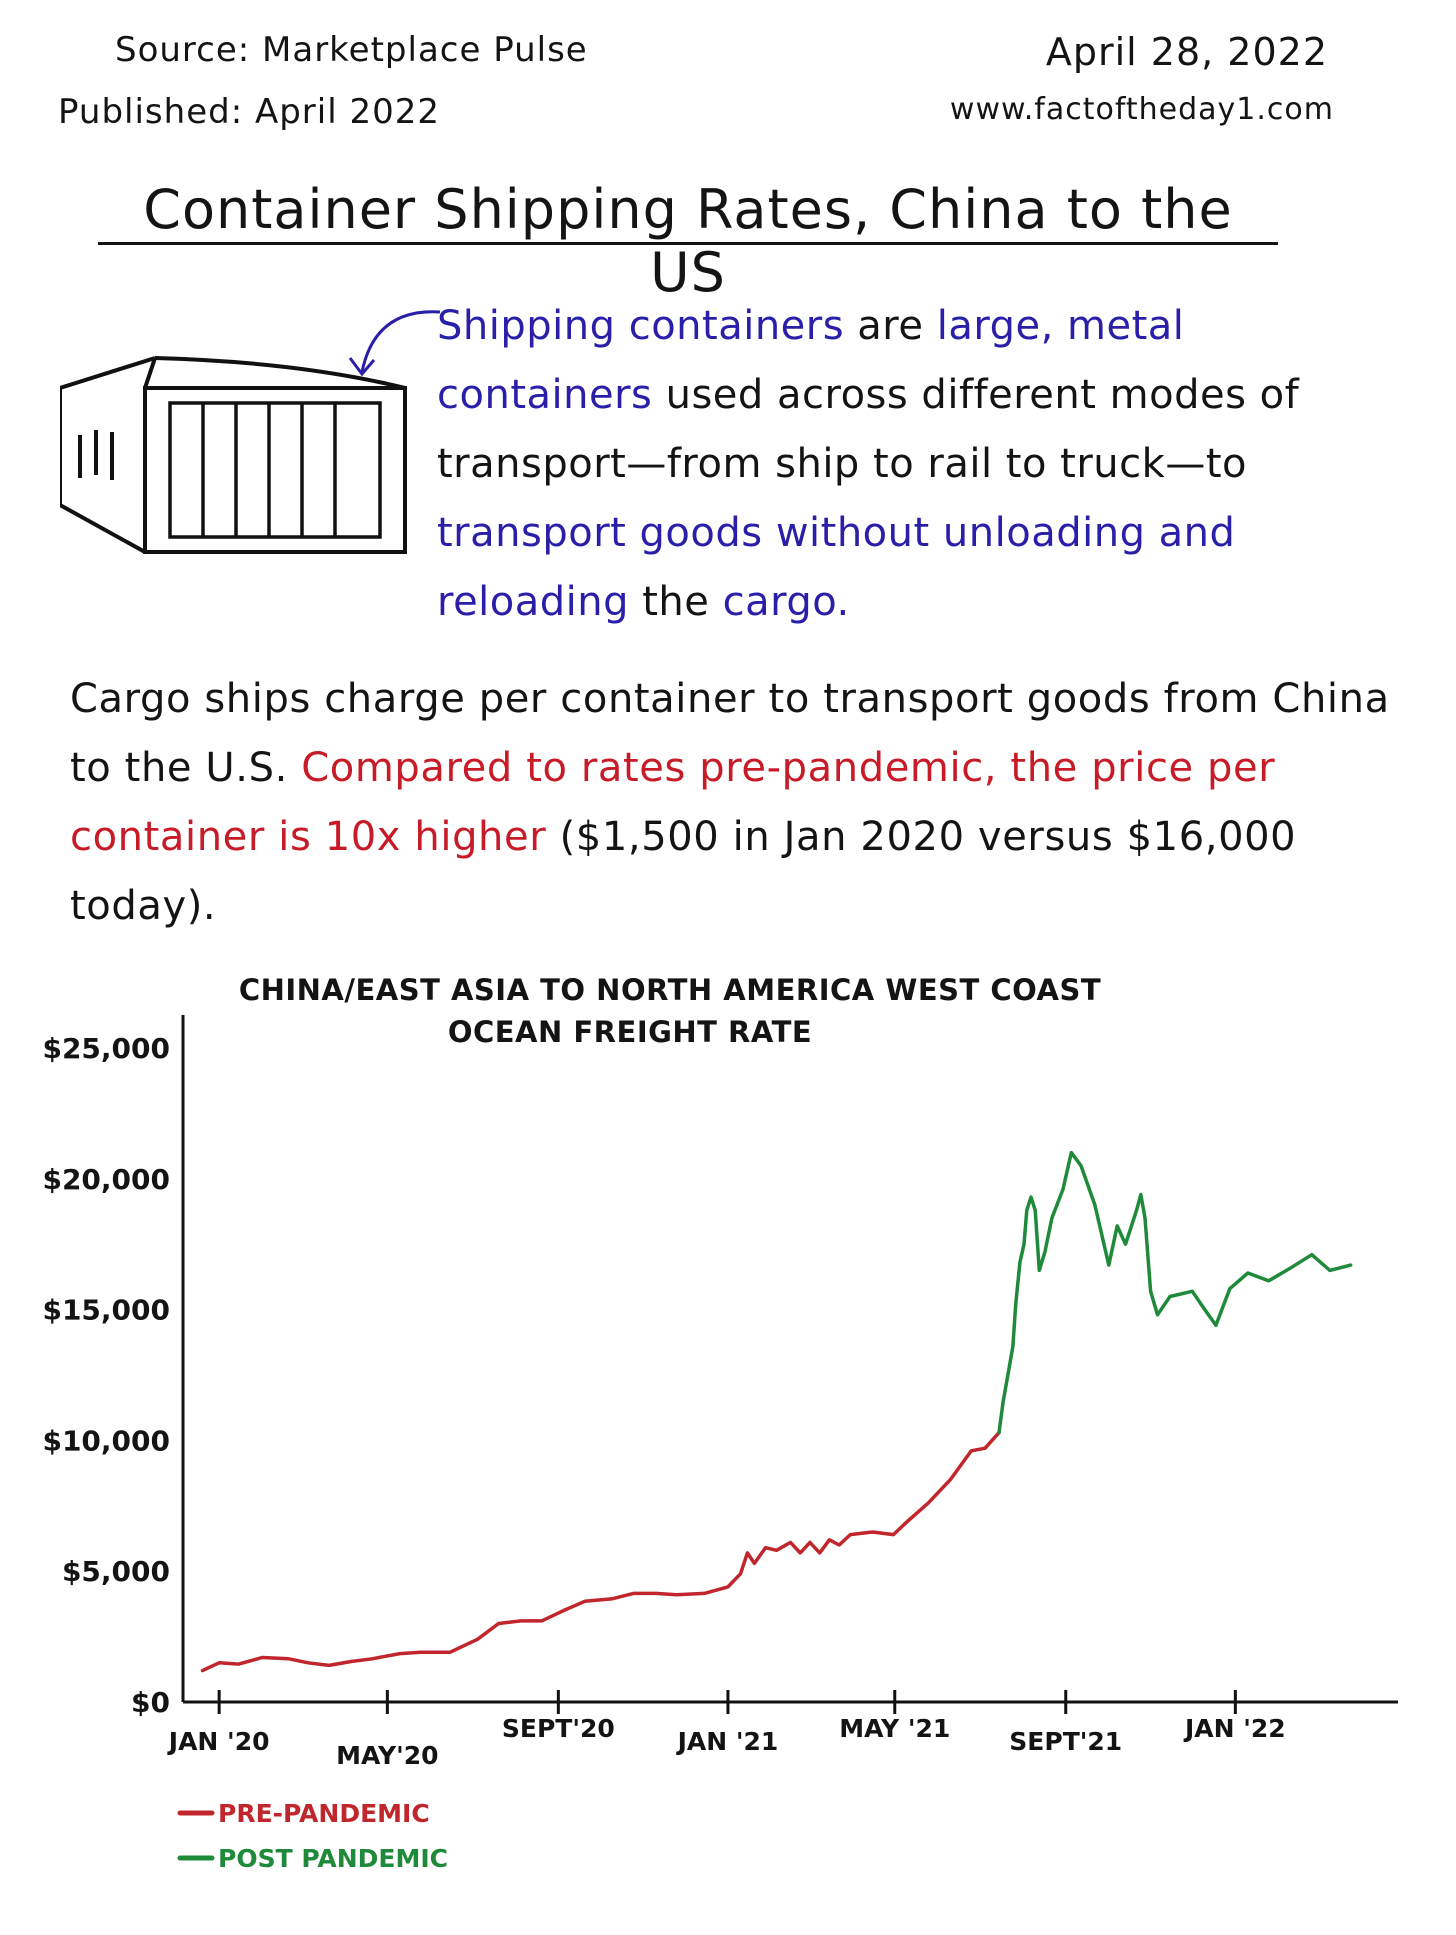 The height and width of the screenshot is (1935, 1456). Describe the element at coordinates (250, 432) in the screenshot. I see `shipping-container-icon` at that location.